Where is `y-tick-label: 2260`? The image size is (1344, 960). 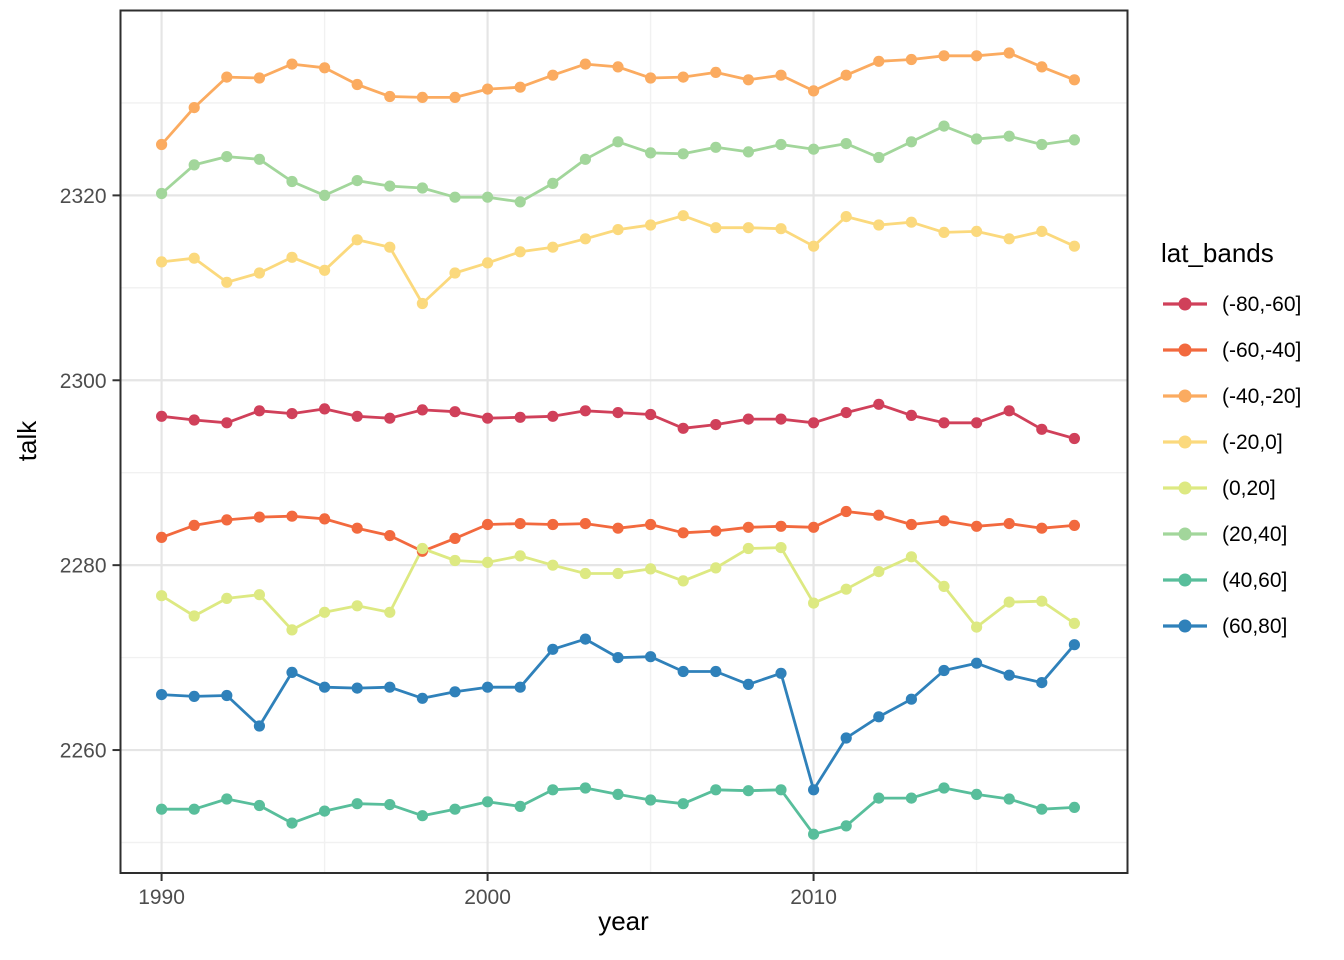
y-tick-label: 2260 is located at coordinates (83, 751).